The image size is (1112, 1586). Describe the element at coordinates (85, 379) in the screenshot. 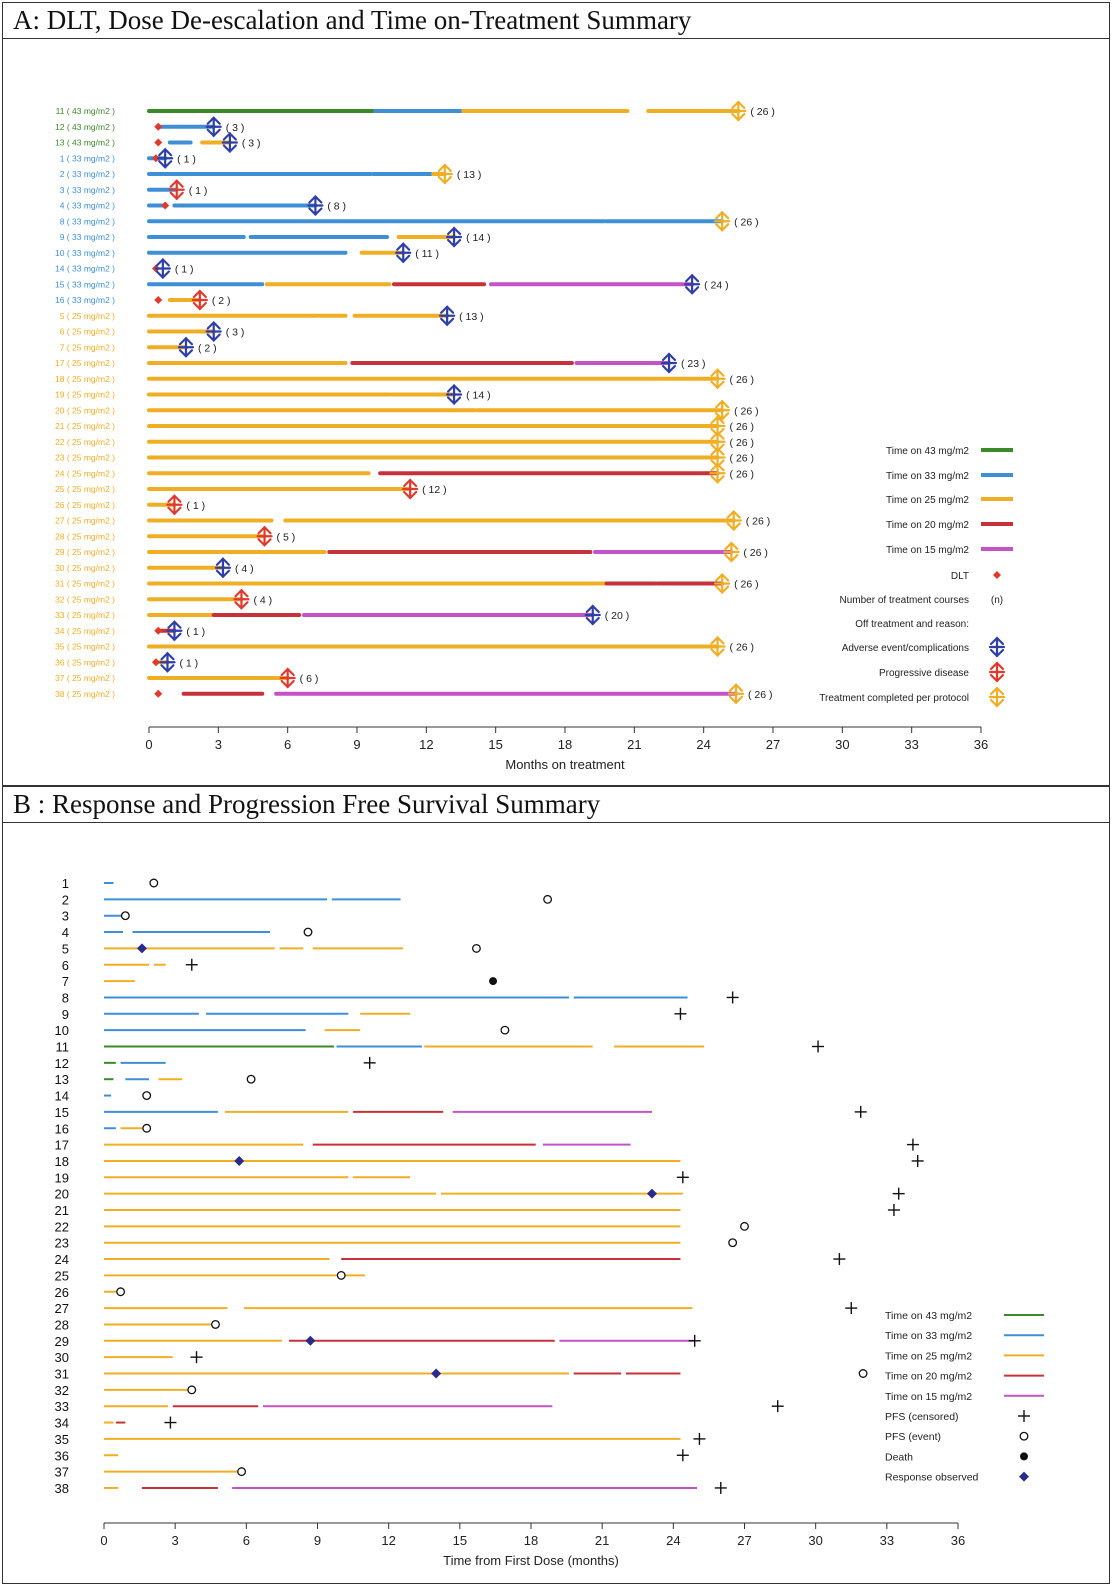

I see `row-label: 18 ( 25 mg/m2 )` at that location.